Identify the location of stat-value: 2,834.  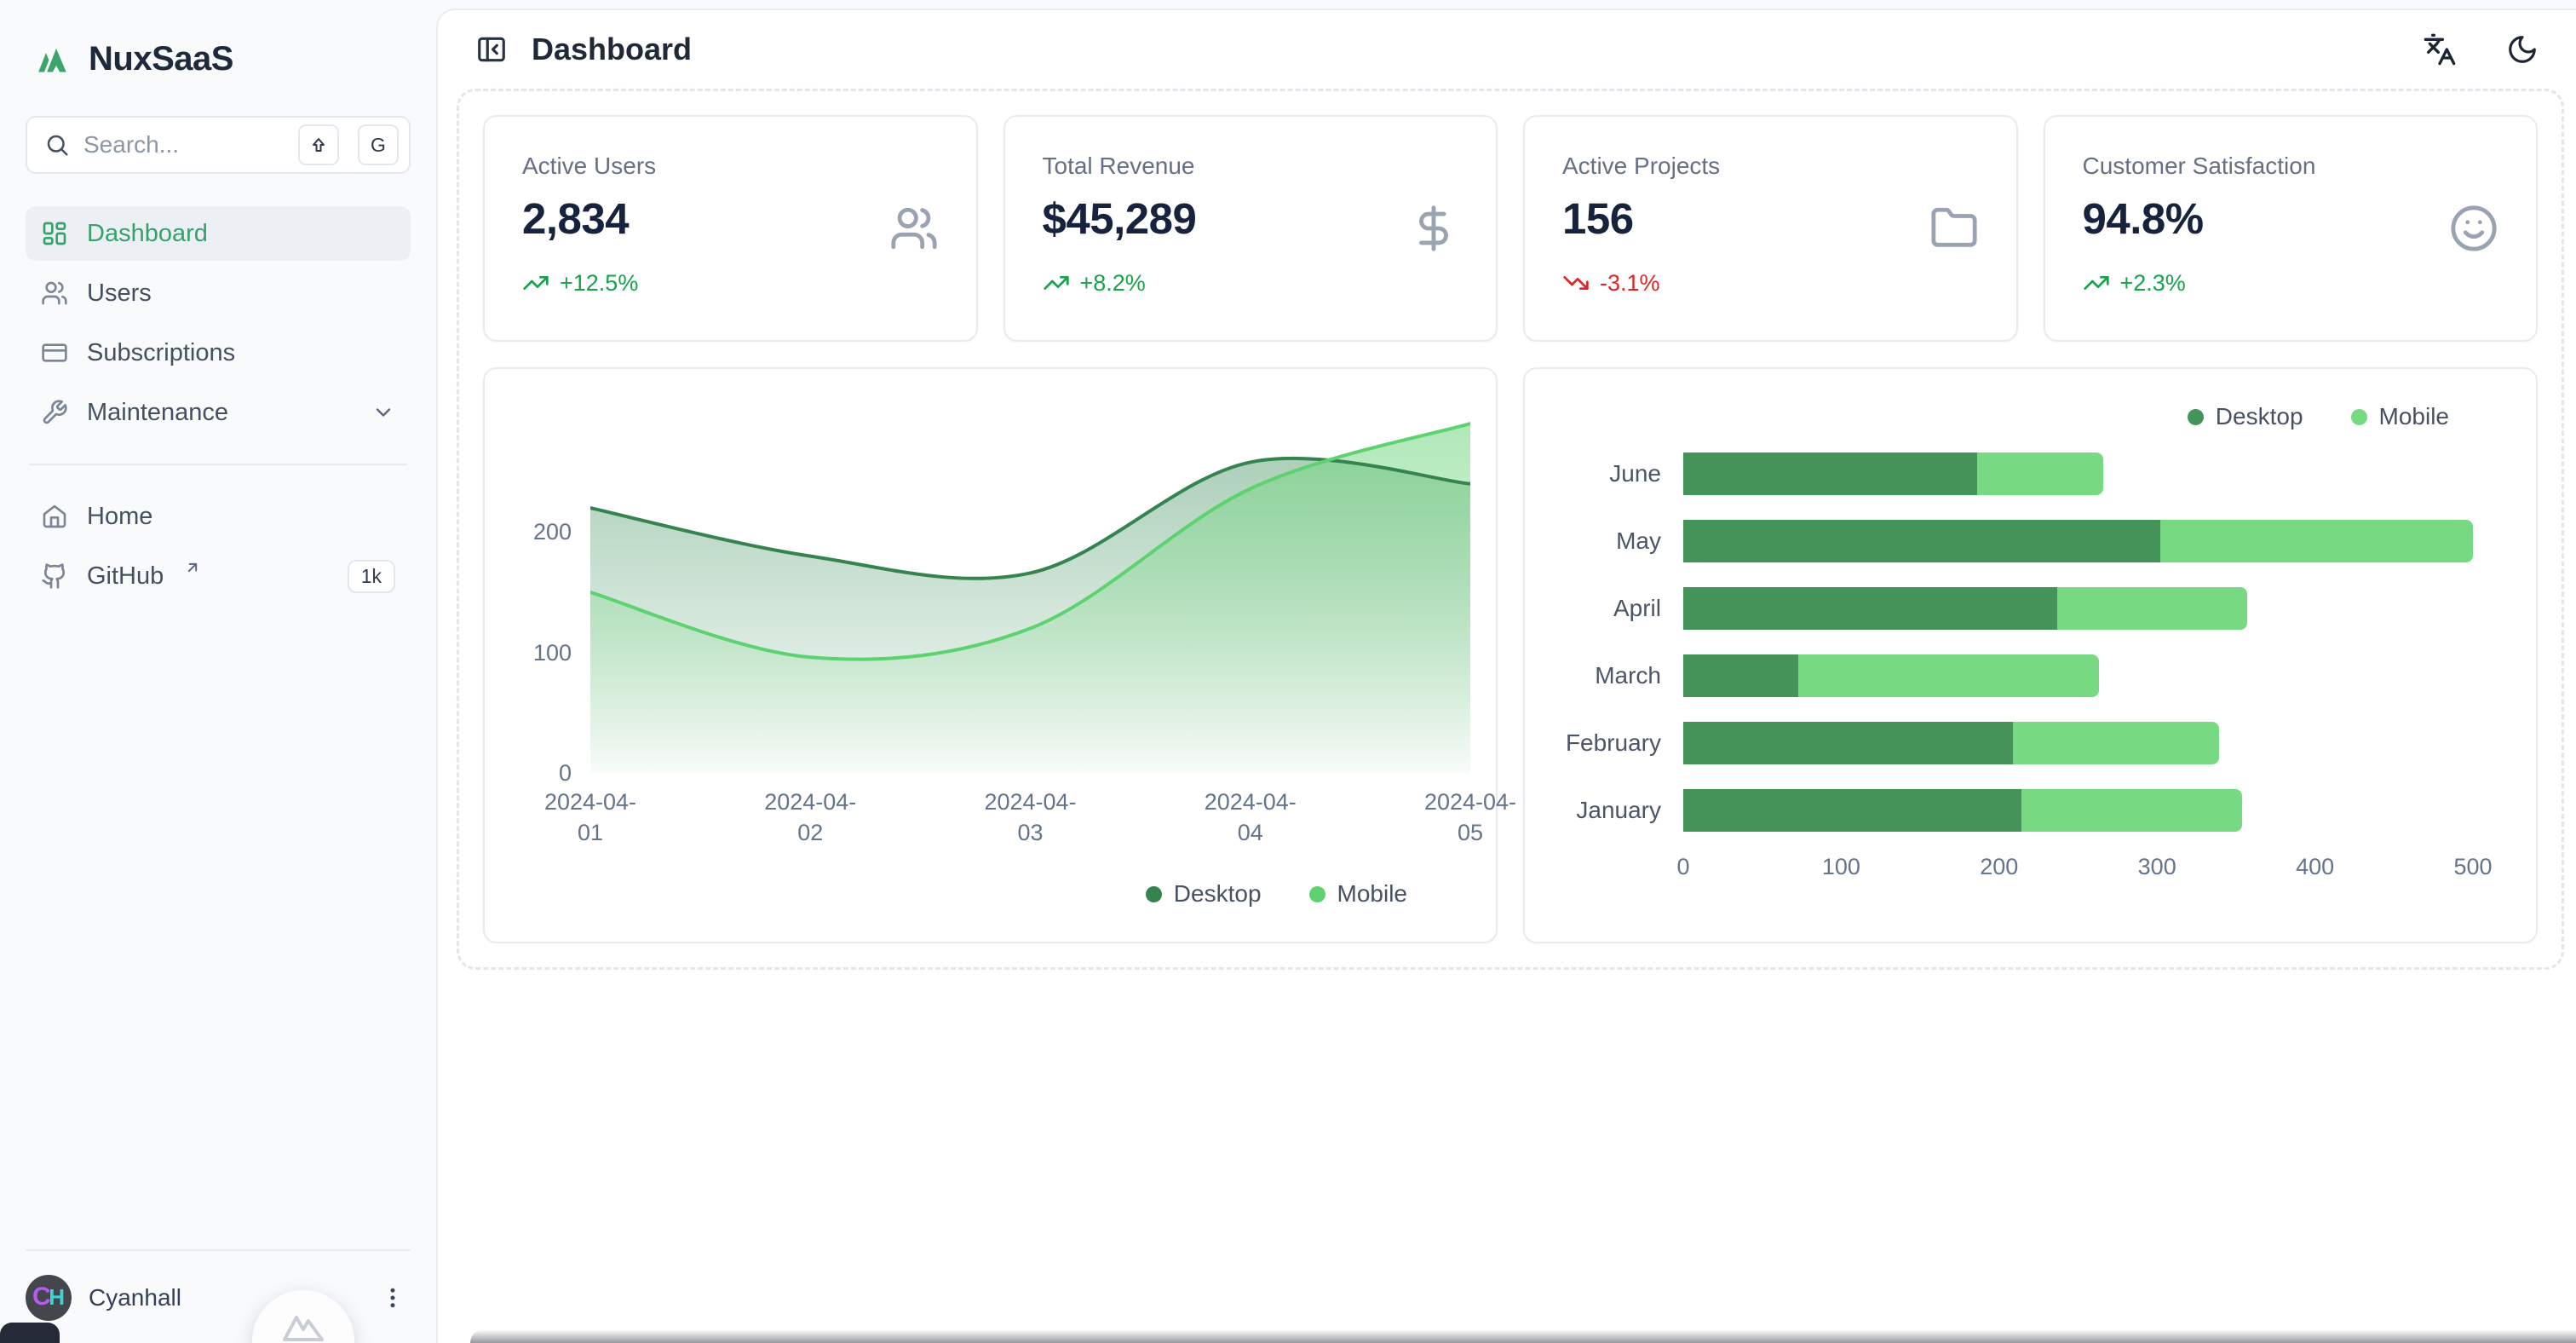
(576, 218).